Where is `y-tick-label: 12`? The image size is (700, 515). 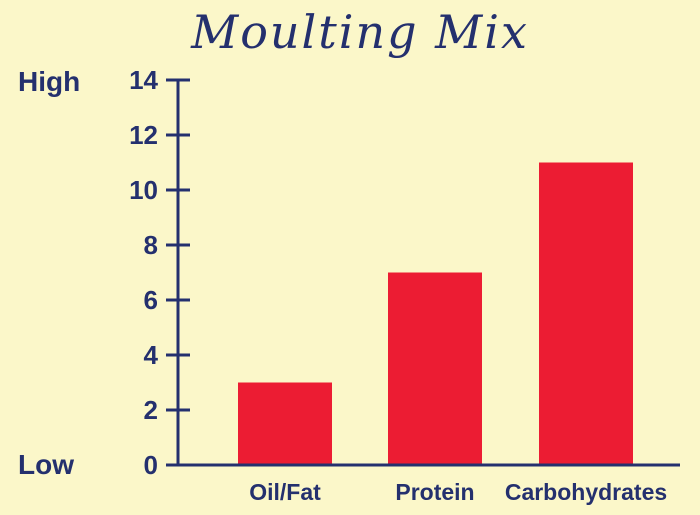 y-tick-label: 12 is located at coordinates (143, 135).